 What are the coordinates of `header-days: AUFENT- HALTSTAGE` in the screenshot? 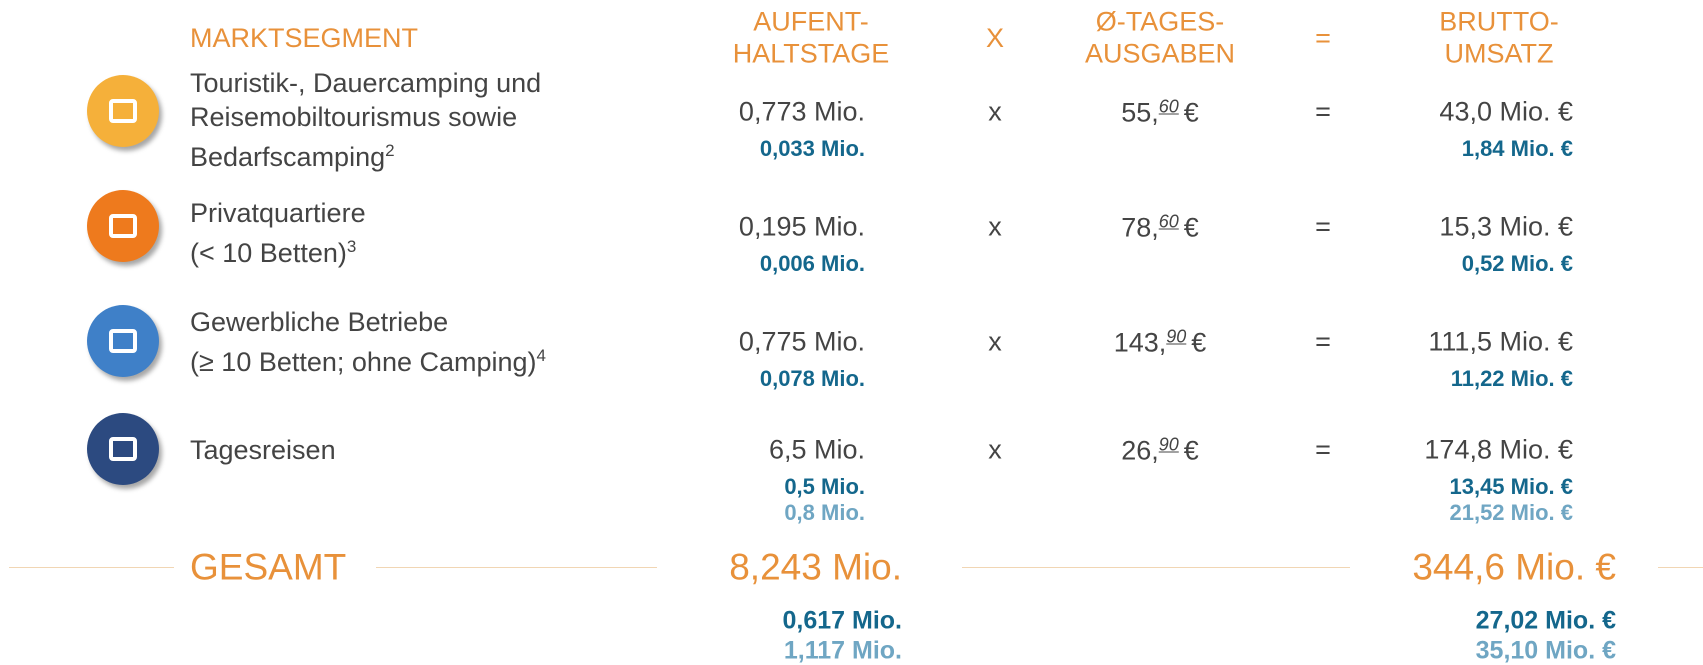 It's located at (811, 38).